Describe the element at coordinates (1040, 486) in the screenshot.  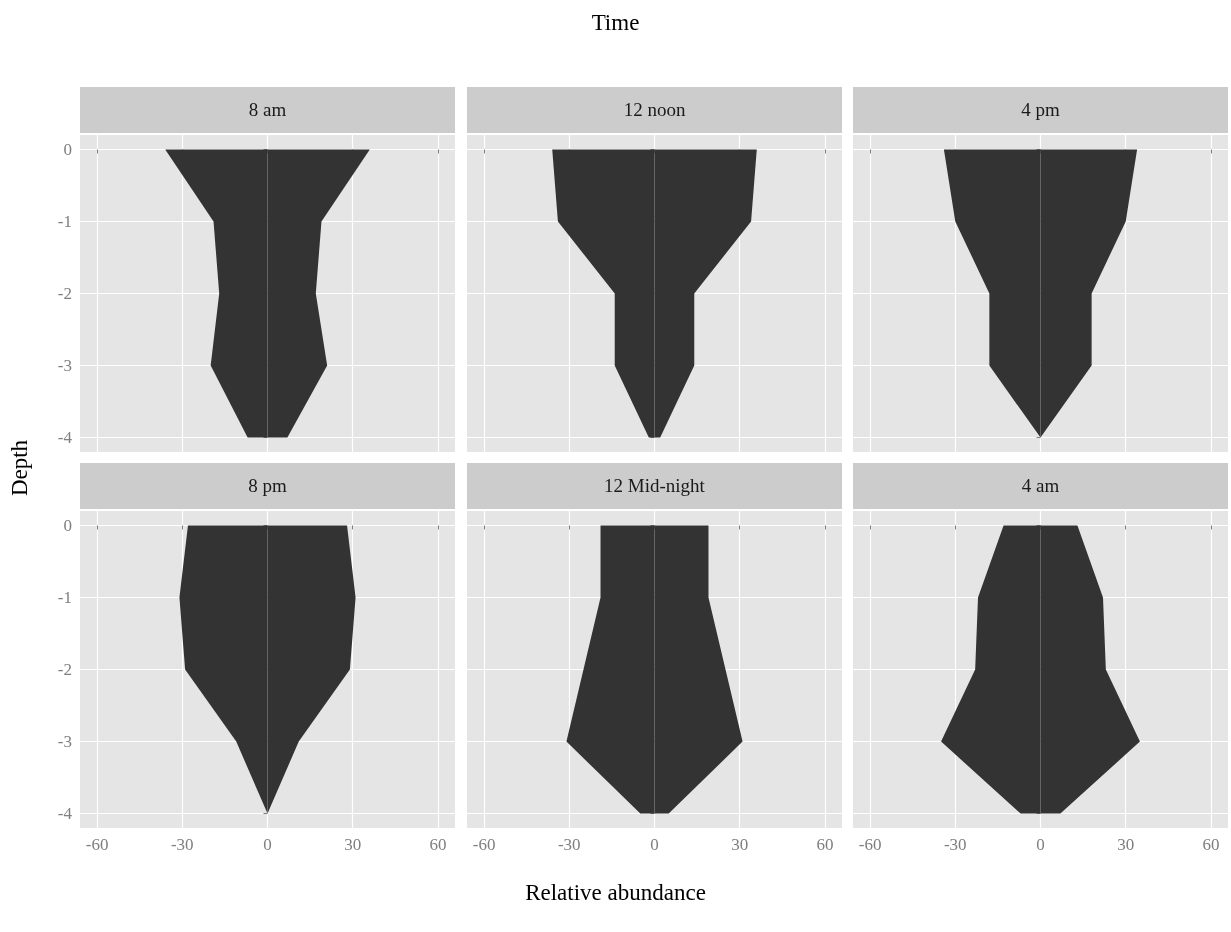
I see `chart-title: 4 am` at that location.